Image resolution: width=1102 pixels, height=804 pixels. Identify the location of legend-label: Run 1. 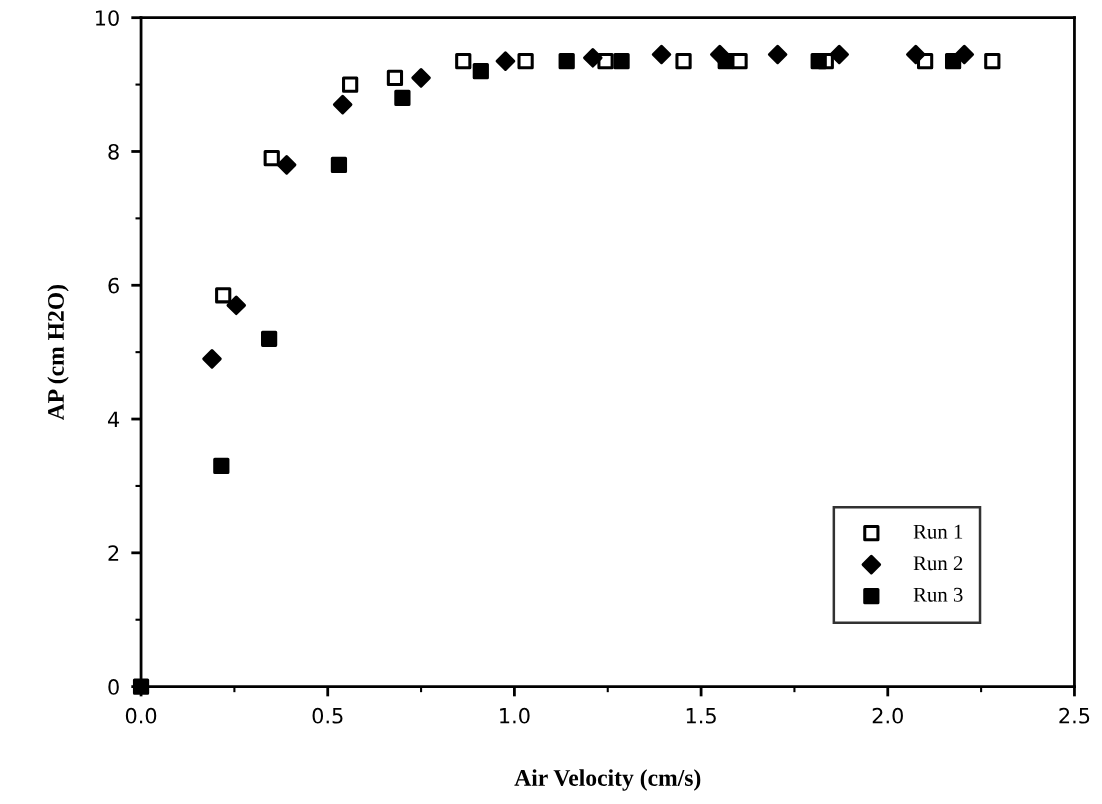
(938, 531).